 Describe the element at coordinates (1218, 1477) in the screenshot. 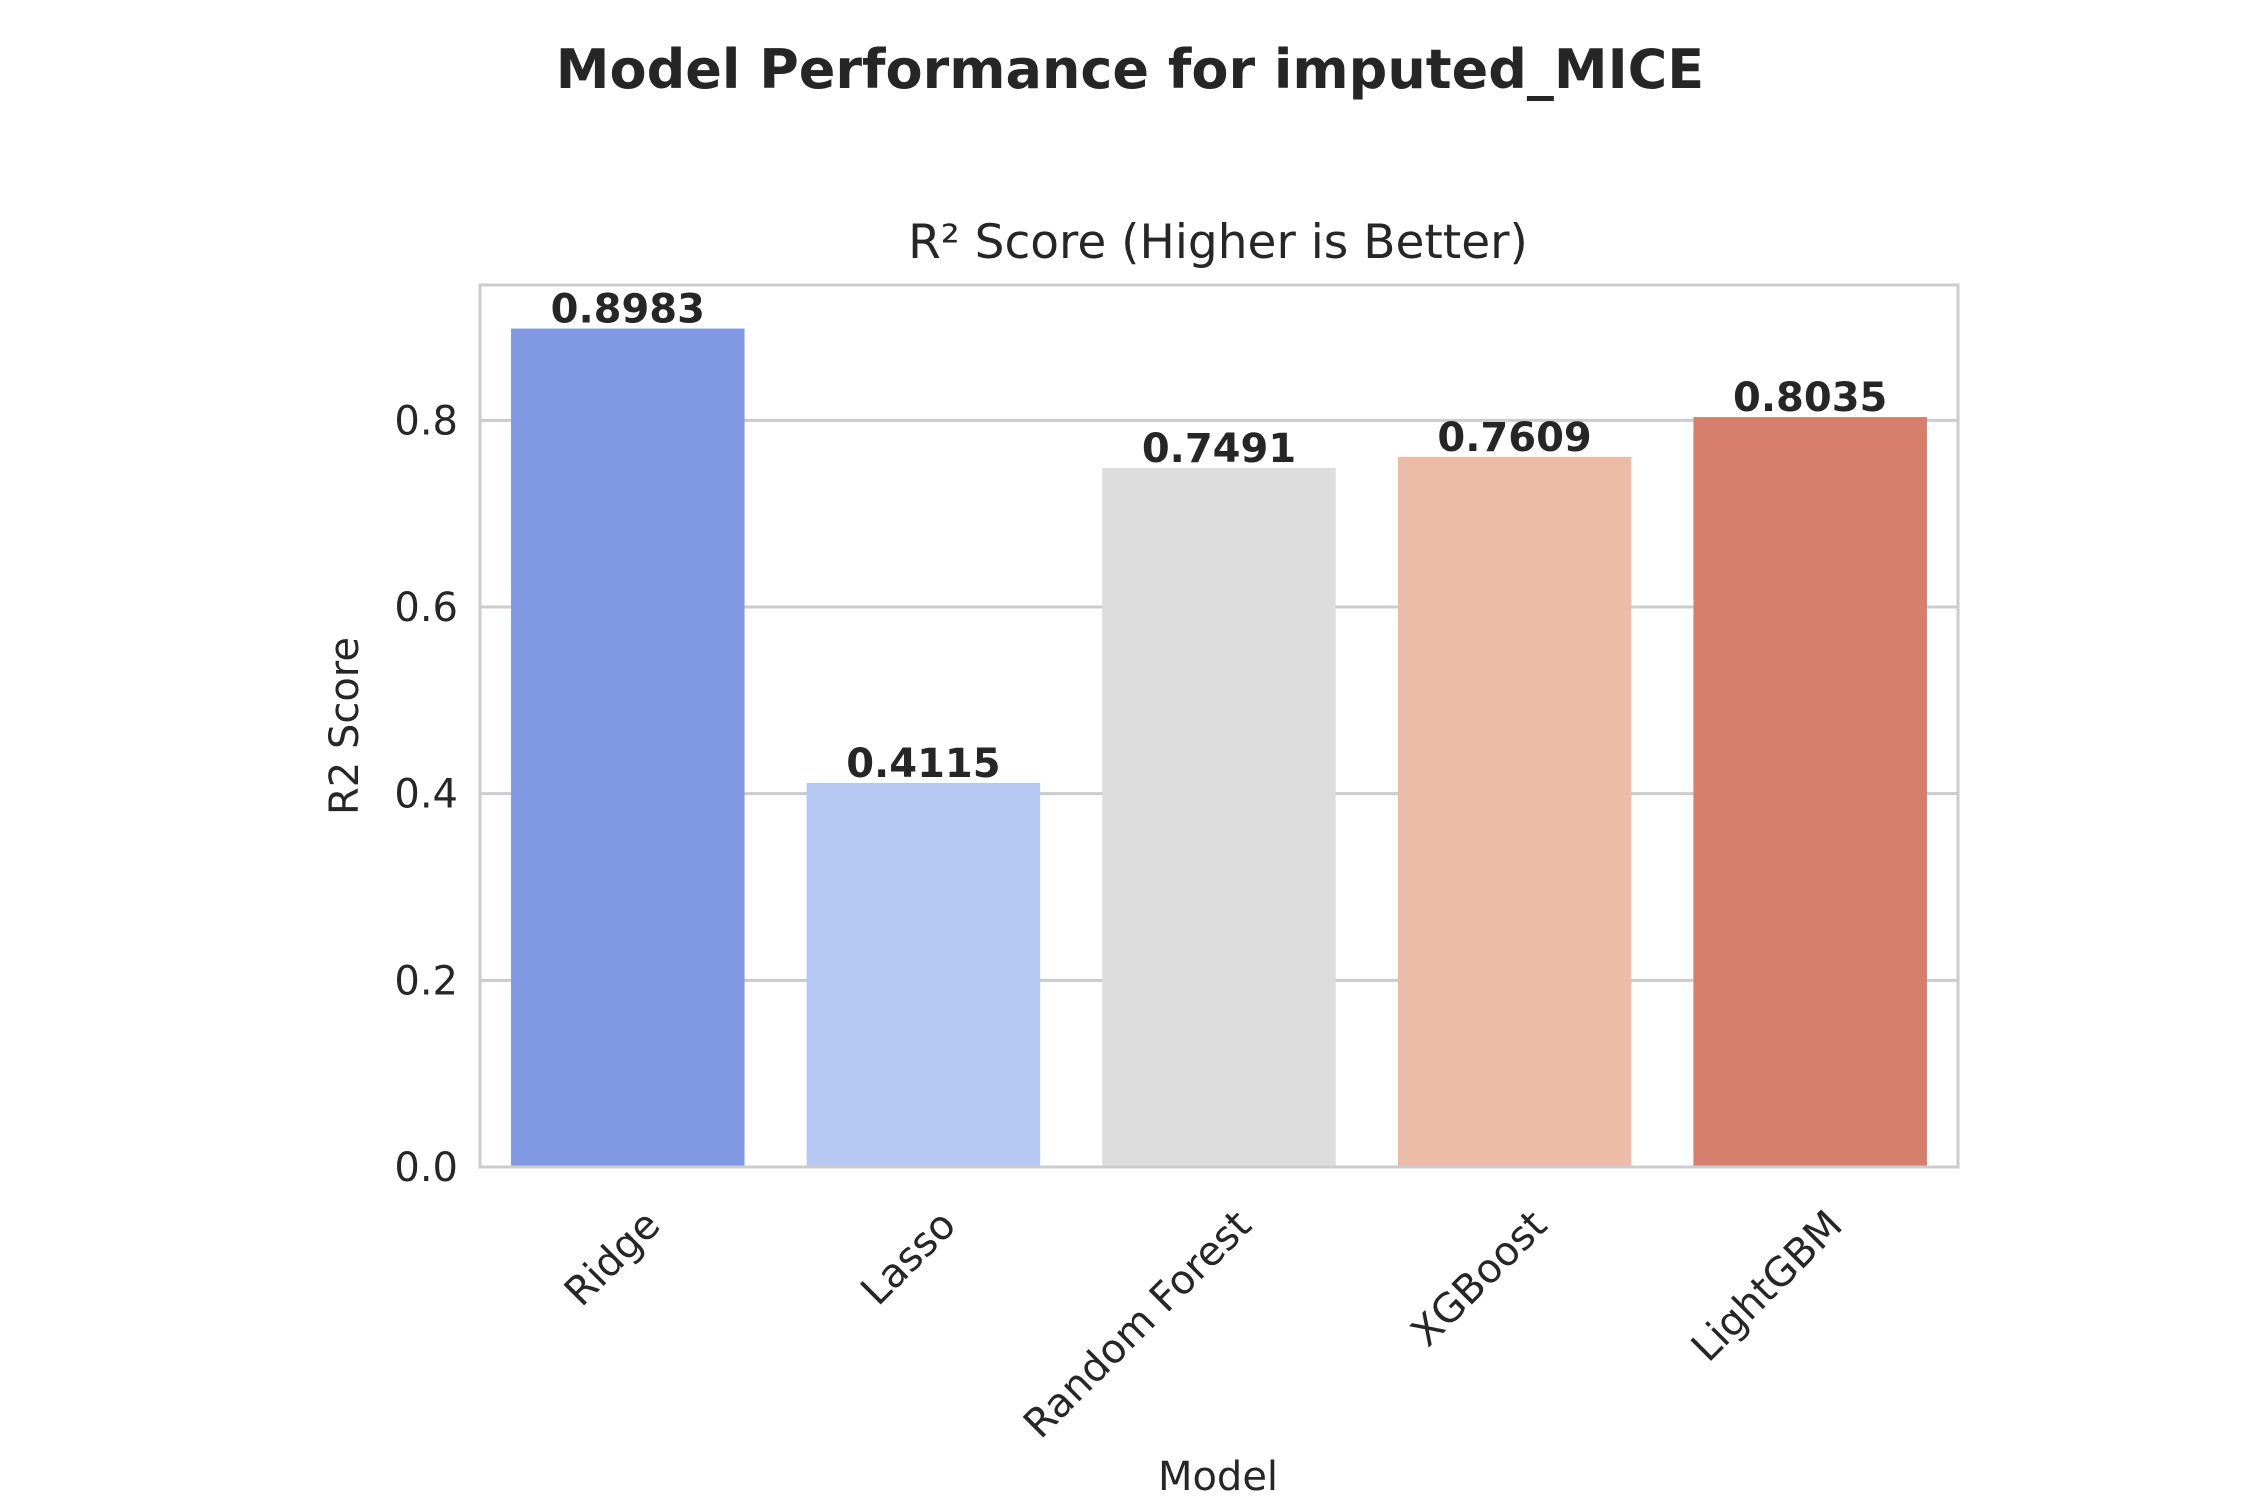

I see `x-axis-label: Model` at that location.